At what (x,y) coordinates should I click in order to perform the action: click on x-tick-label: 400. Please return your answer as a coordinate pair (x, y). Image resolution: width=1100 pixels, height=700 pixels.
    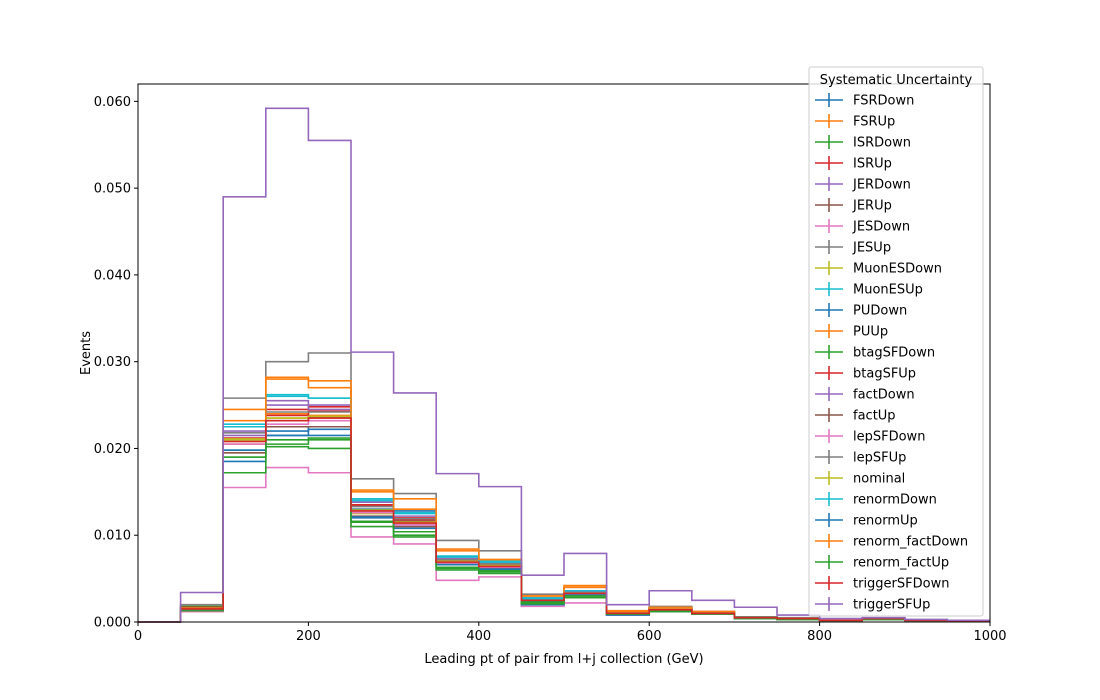
    Looking at the image, I should click on (478, 636).